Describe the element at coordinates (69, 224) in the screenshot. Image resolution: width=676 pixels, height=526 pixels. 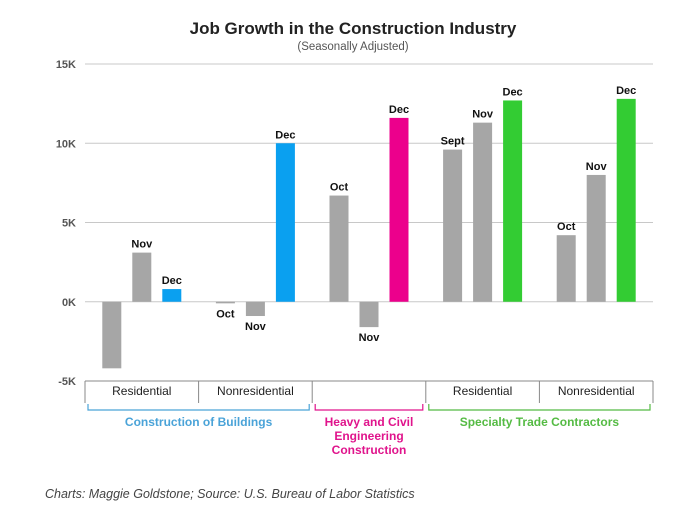
I see `y-tick-label: 5K` at that location.